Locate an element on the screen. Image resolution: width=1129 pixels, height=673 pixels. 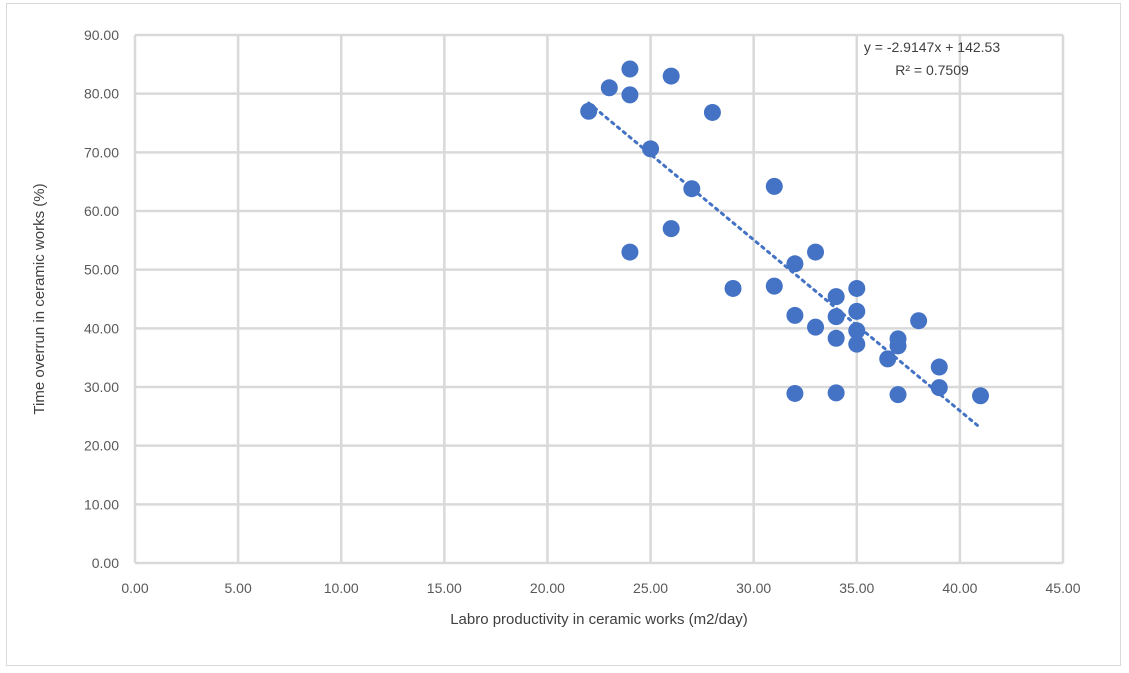
x-tick-label: 45.00 is located at coordinates (1062, 588).